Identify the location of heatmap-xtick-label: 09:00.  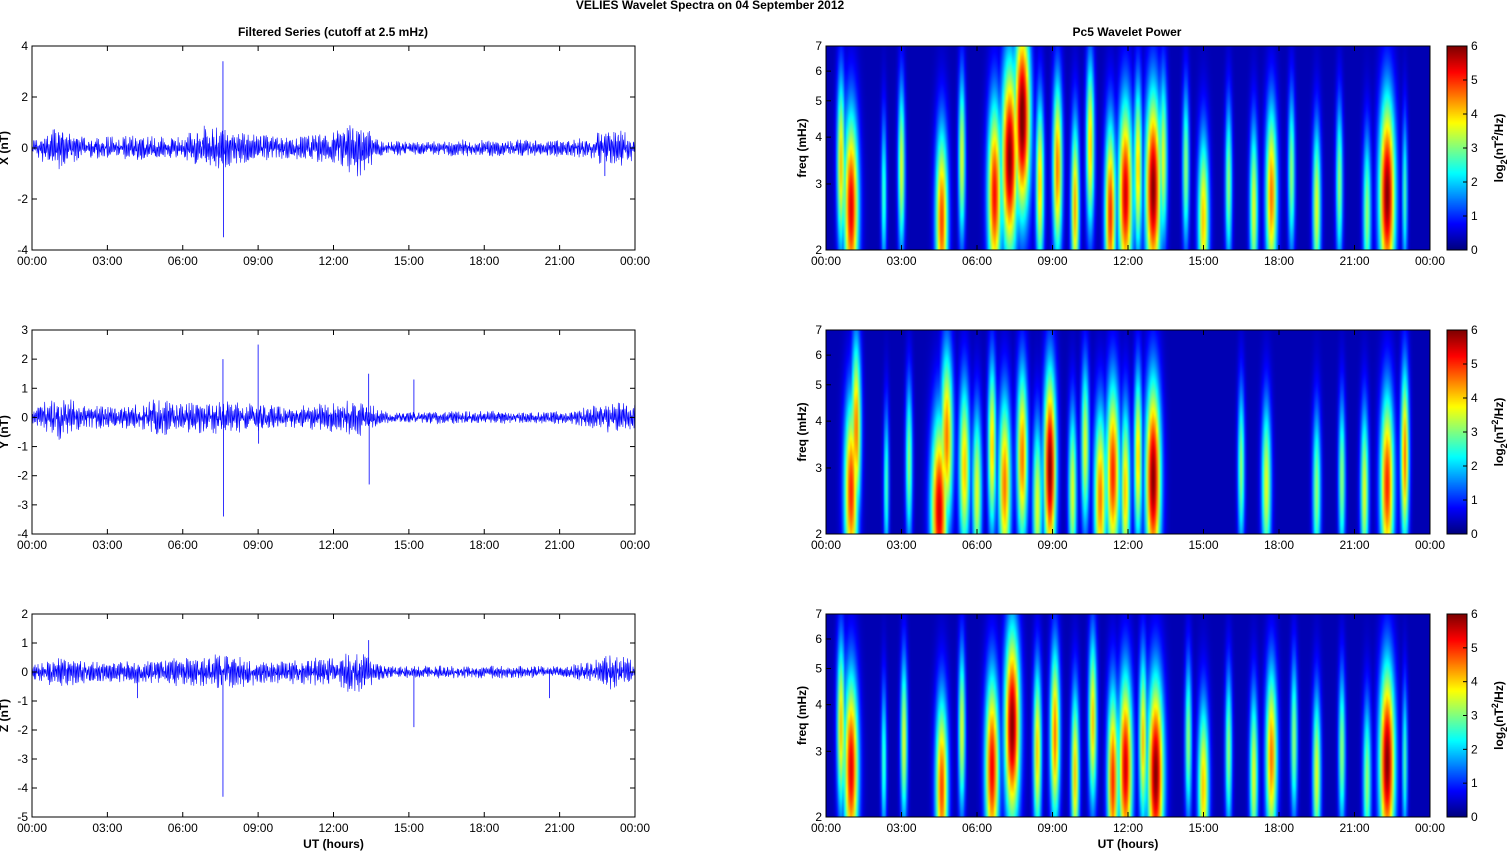
(1052, 828).